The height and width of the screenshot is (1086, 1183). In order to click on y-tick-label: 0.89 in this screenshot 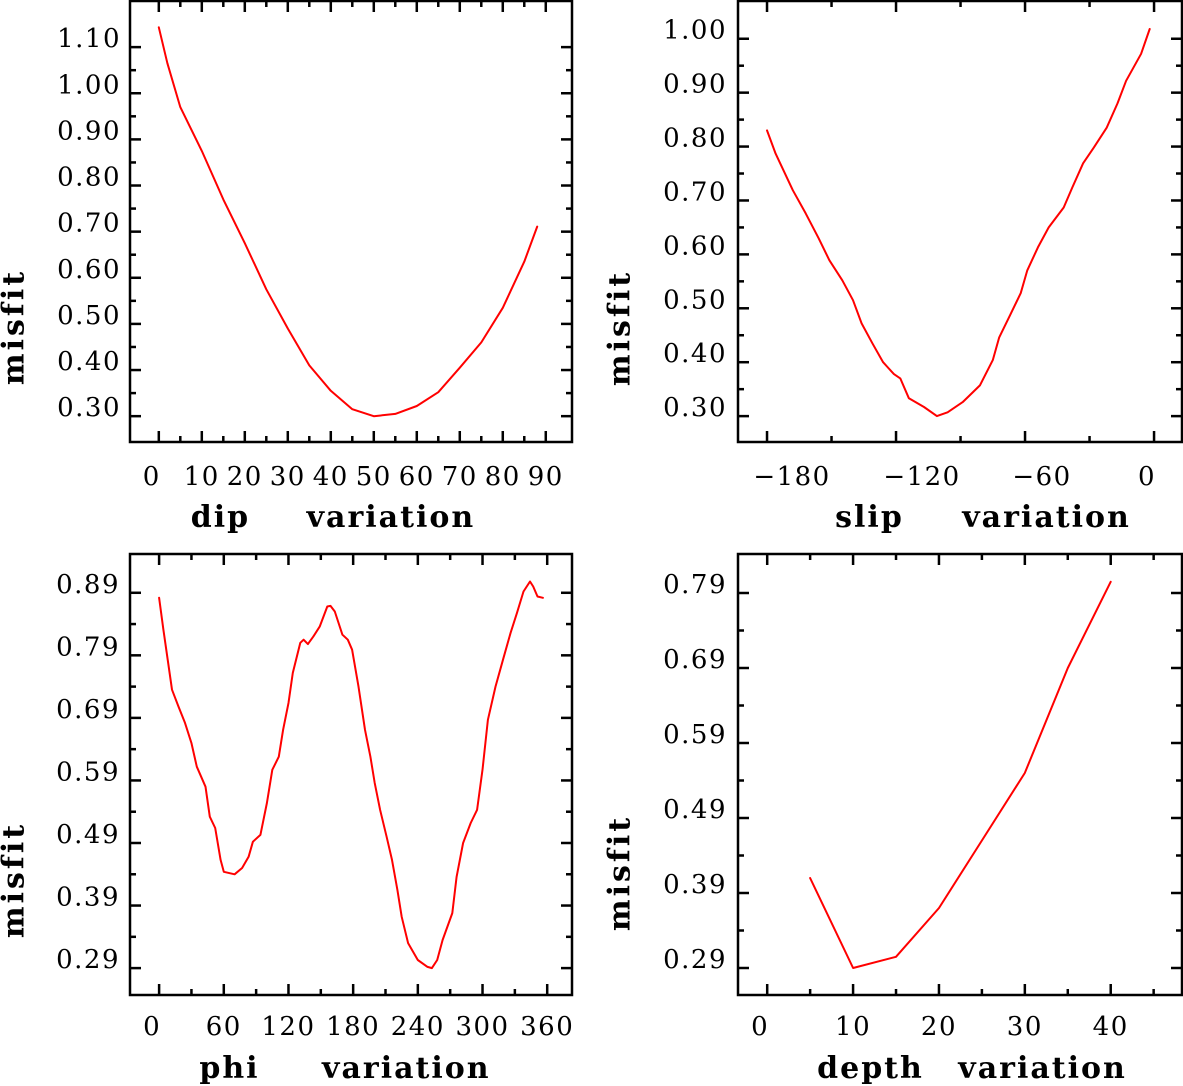, I will do `click(88, 585)`.